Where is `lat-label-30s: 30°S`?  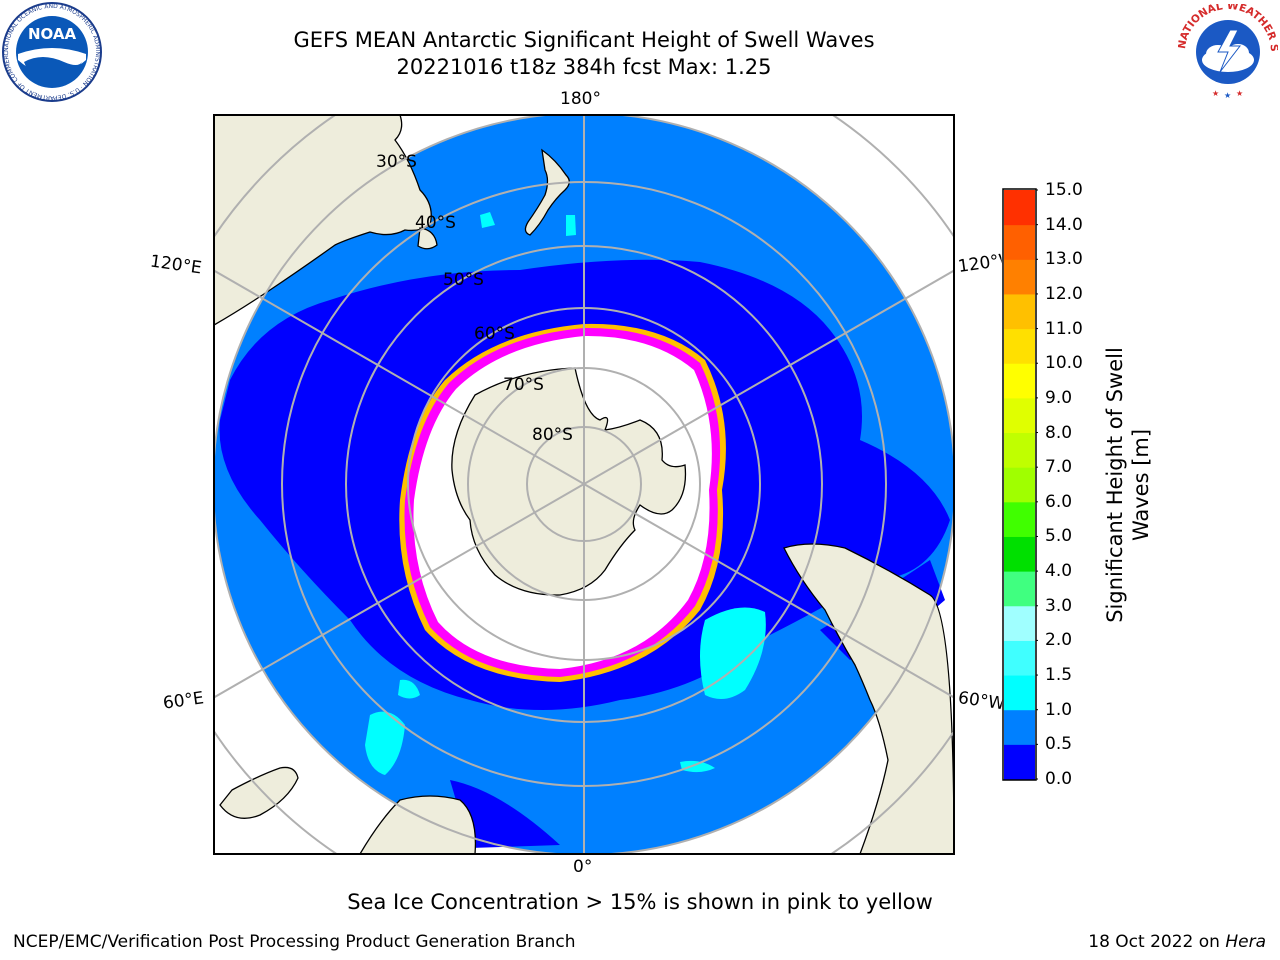 lat-label-30s: 30°S is located at coordinates (396, 162).